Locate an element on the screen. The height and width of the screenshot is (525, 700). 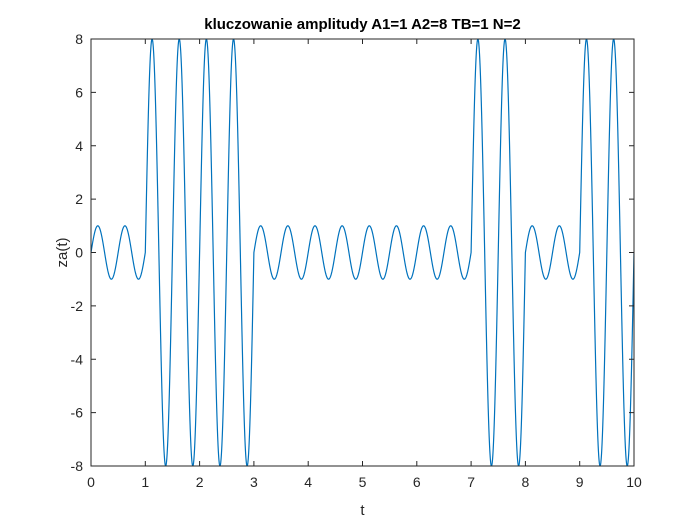
y-tick-label--2: -2 is located at coordinates (77, 306).